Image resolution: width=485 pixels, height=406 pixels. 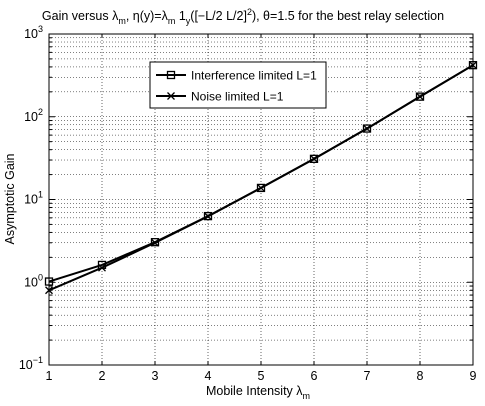 I want to click on x-tick-label: 1, so click(x=49, y=376).